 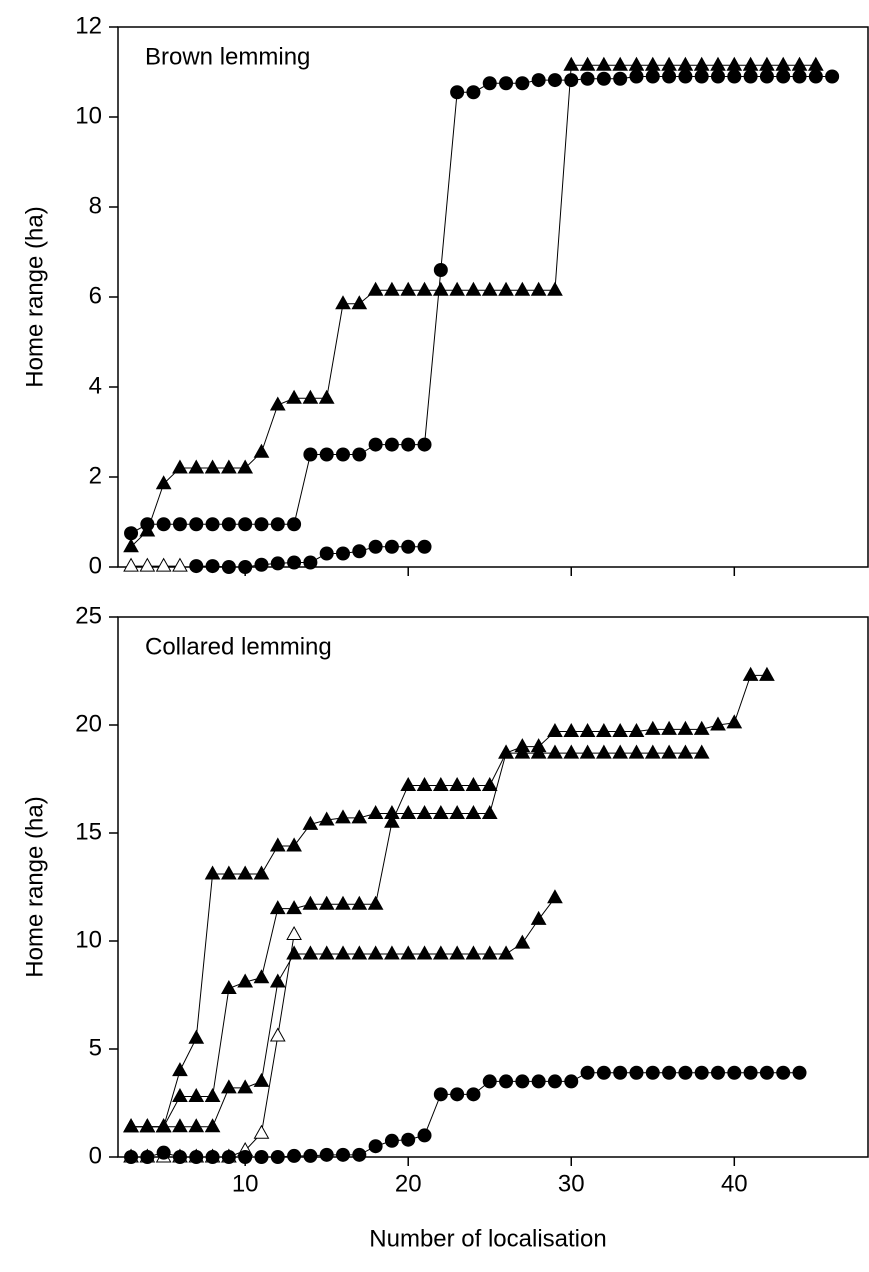 I want to click on y-tick-label: 25, so click(x=88, y=615).